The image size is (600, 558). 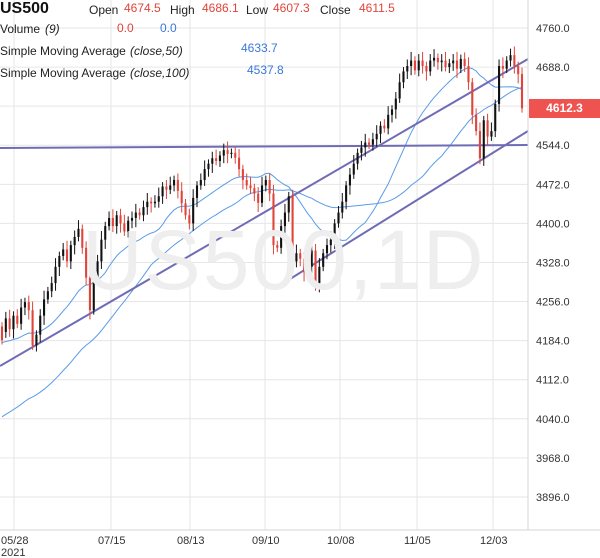 What do you see at coordinates (168, 28) in the screenshot?
I see `volume-value-2: 0.0` at bounding box center [168, 28].